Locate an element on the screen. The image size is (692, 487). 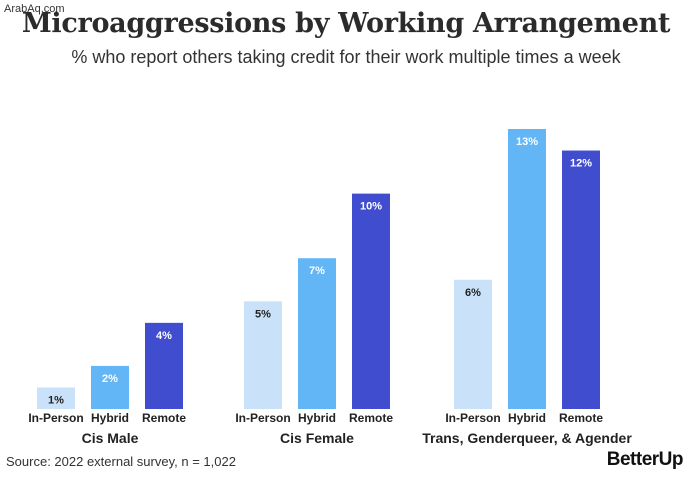
bar-cis-male-hybrid is located at coordinates (110, 387).